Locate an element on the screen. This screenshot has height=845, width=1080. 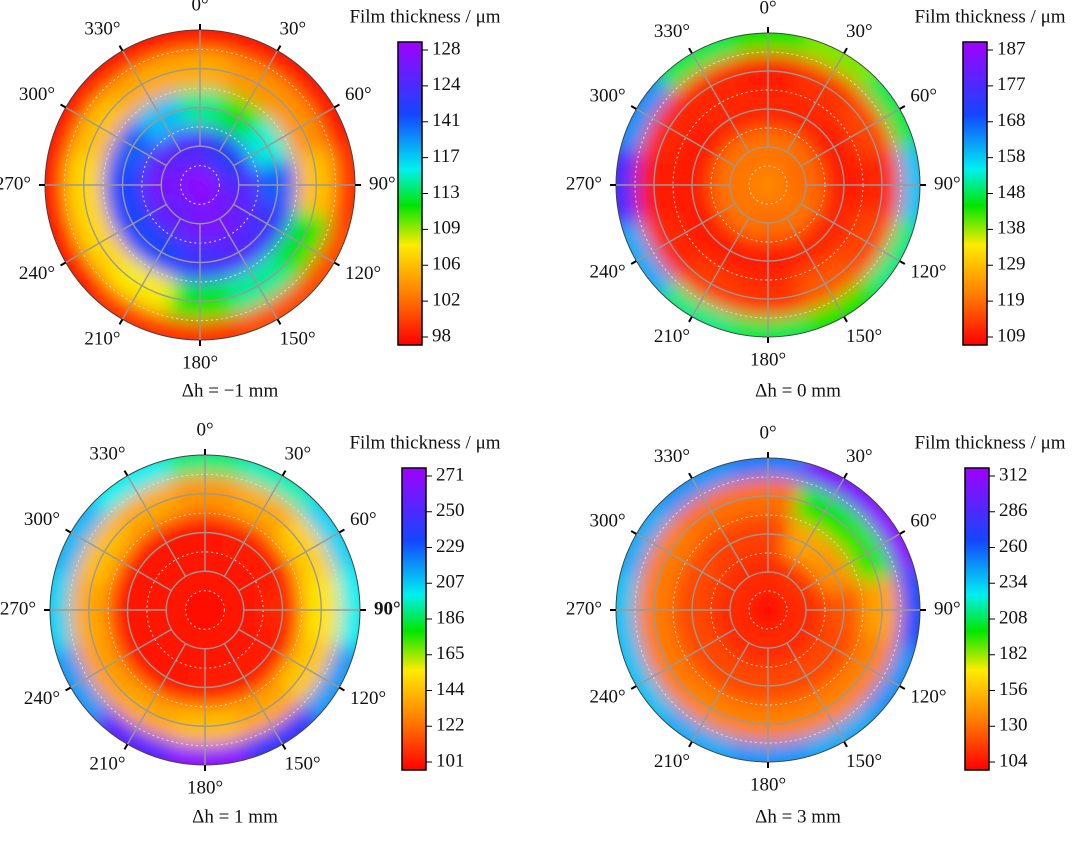
colorbar-label: 271 is located at coordinates (450, 474).